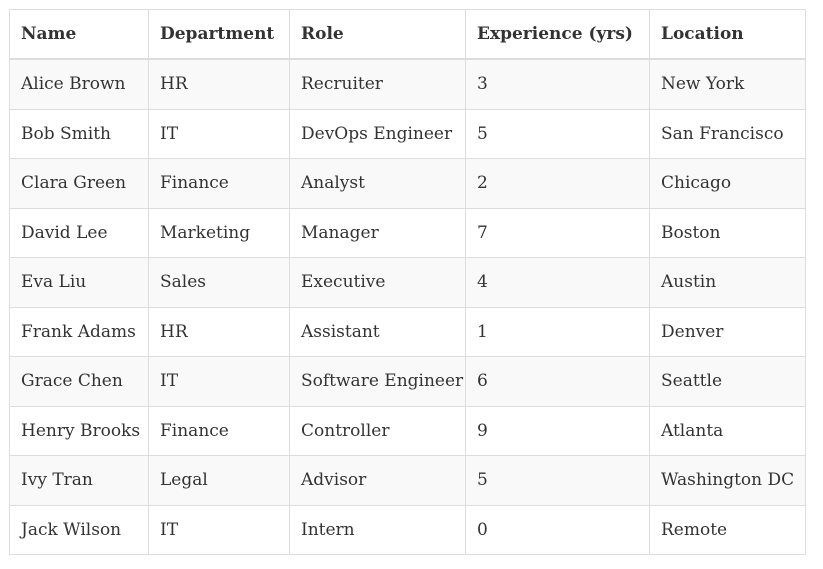 This screenshot has height=569, width=823. I want to click on column-header-name: Name, so click(79, 34).